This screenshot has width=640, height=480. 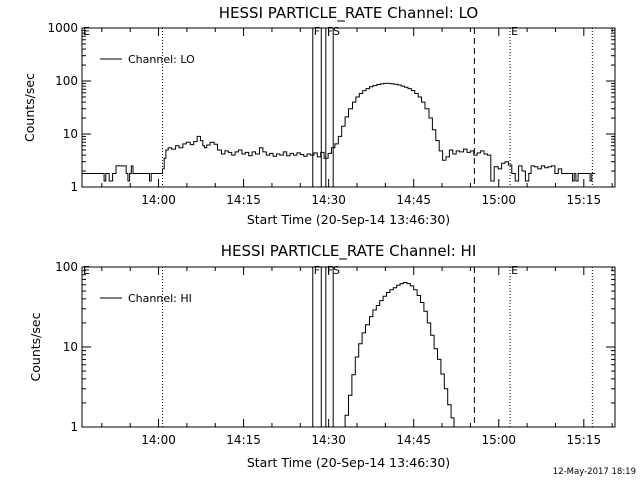 What do you see at coordinates (349, 251) in the screenshot?
I see `chart-title: HESSI PARTICLE_RATE Channel: HI` at bounding box center [349, 251].